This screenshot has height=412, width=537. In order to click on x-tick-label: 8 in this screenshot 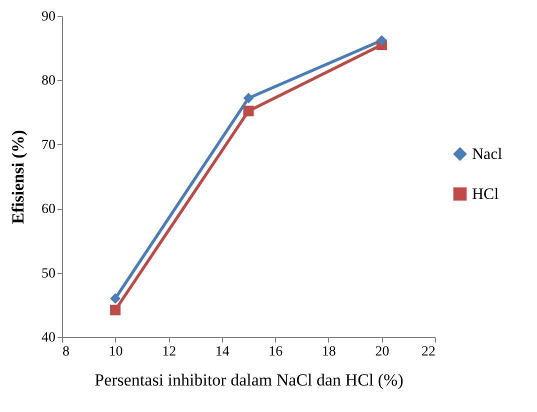, I will do `click(66, 352)`.